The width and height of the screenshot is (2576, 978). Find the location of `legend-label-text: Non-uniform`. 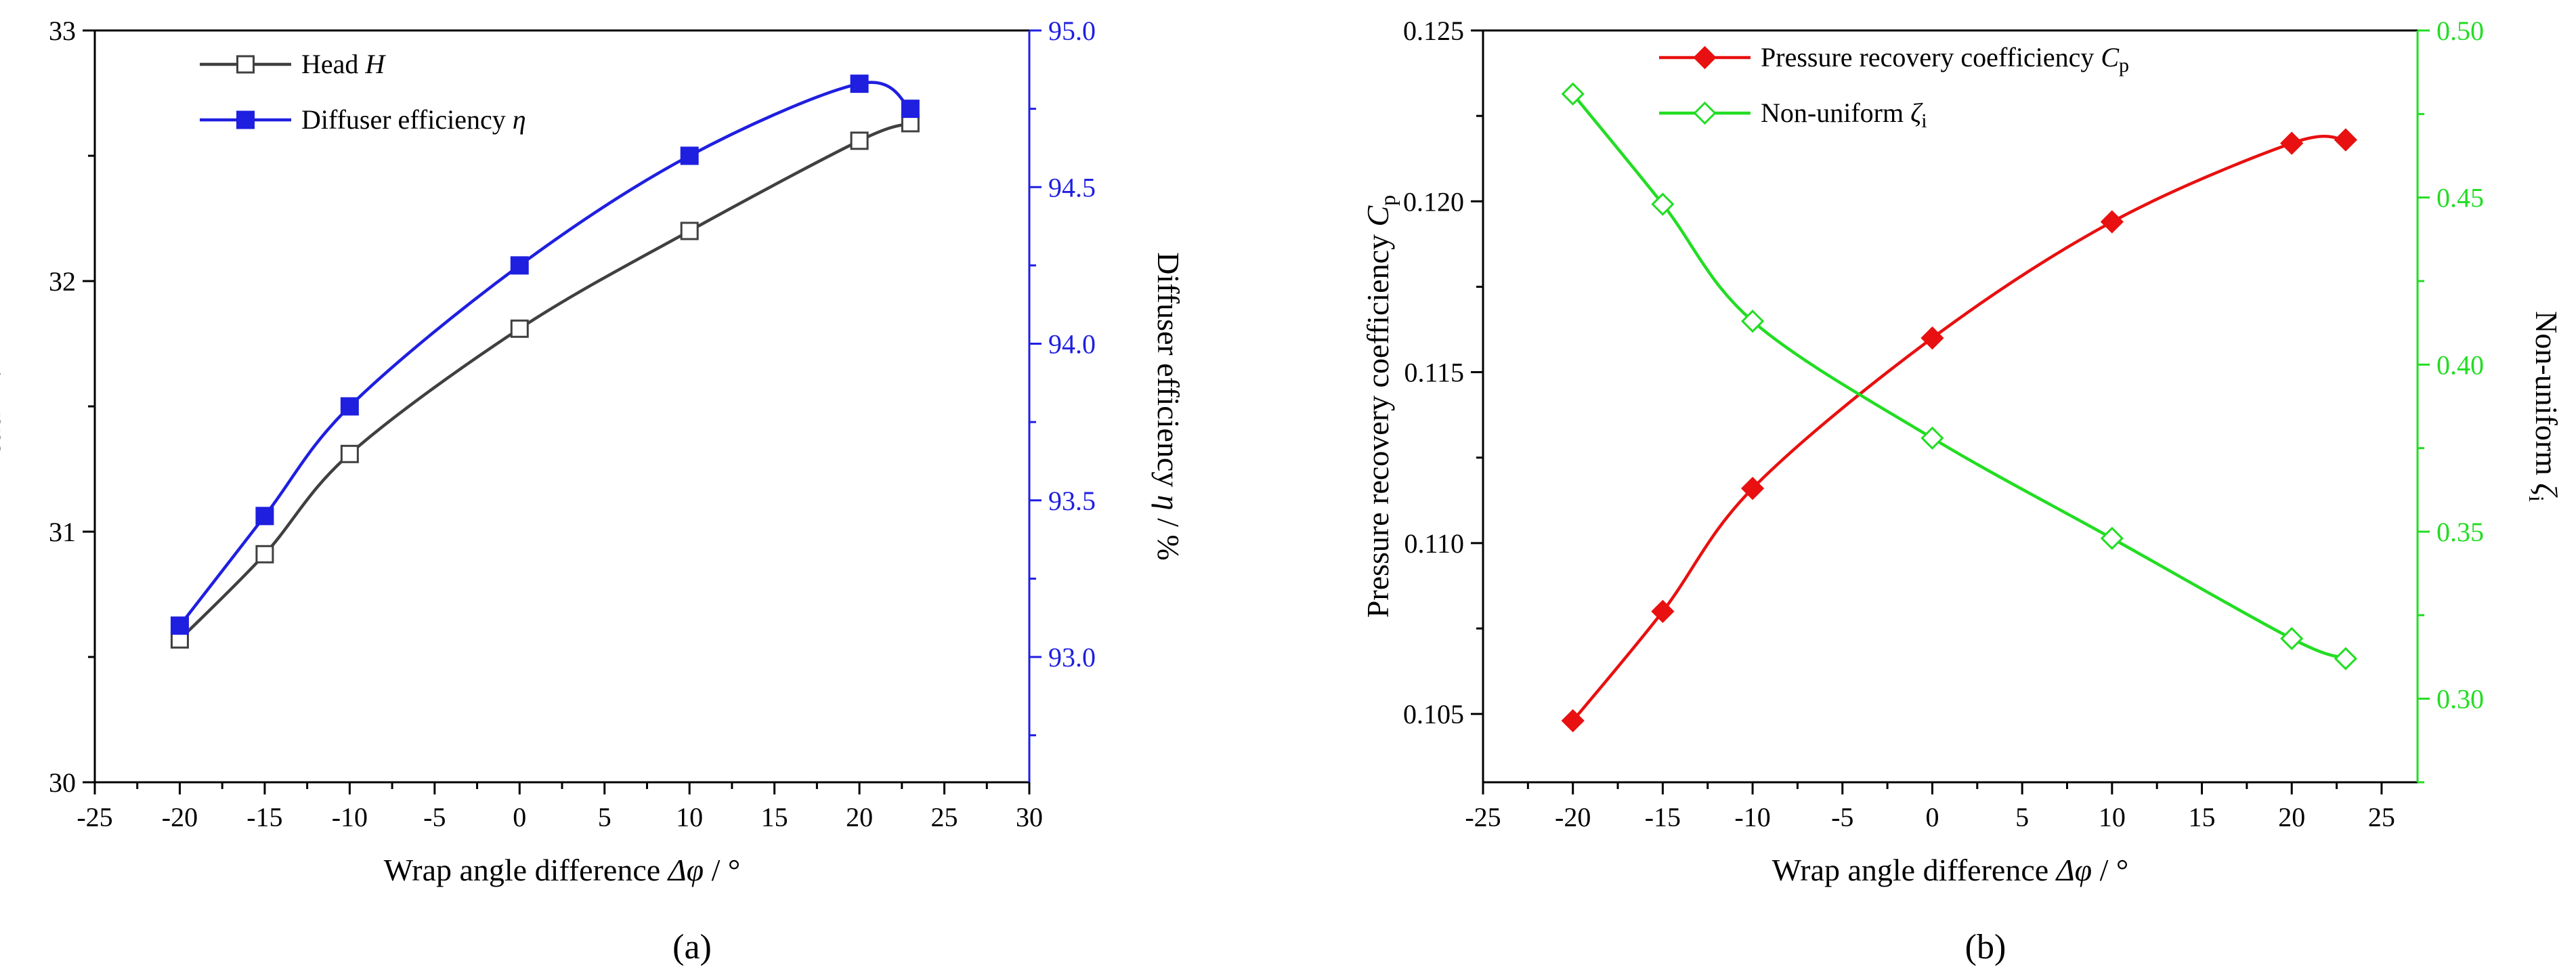

legend-label-text: Non-uniform is located at coordinates (1835, 113).